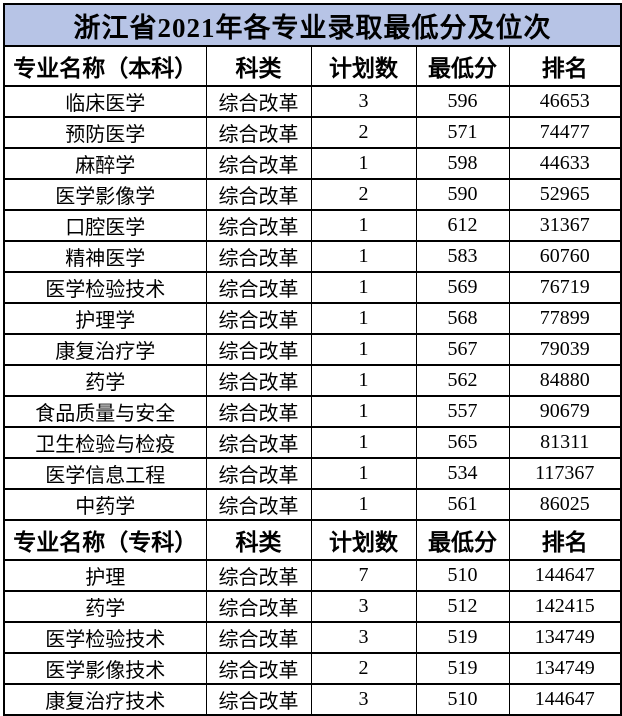 The width and height of the screenshot is (622, 716). What do you see at coordinates (105, 411) in the screenshot?
I see `table-cell: 食品质量与安全` at bounding box center [105, 411].